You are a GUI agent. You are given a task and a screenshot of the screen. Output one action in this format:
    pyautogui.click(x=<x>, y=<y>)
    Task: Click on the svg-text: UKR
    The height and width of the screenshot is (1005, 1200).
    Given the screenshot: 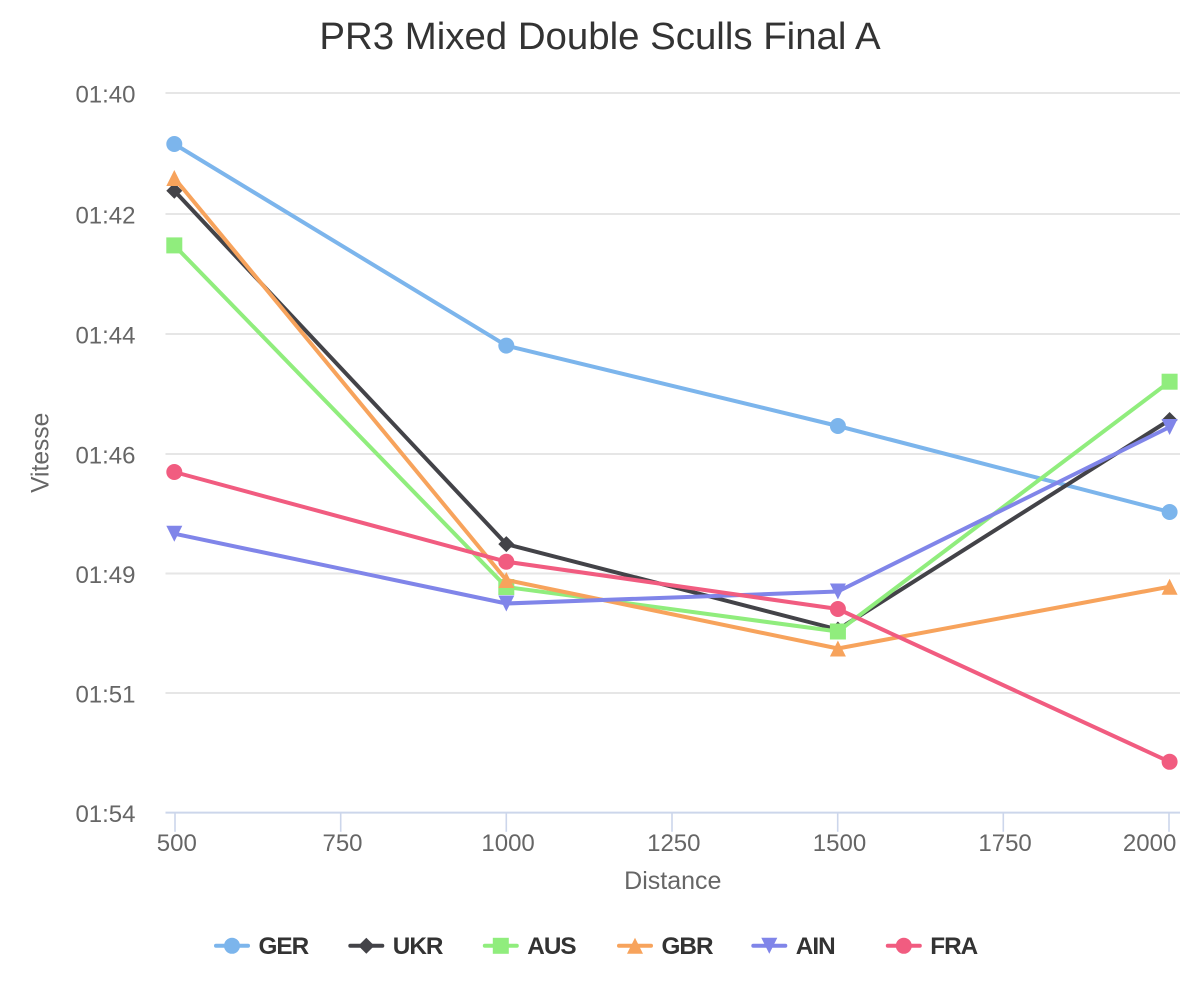 What is the action you would take?
    pyautogui.click(x=418, y=946)
    